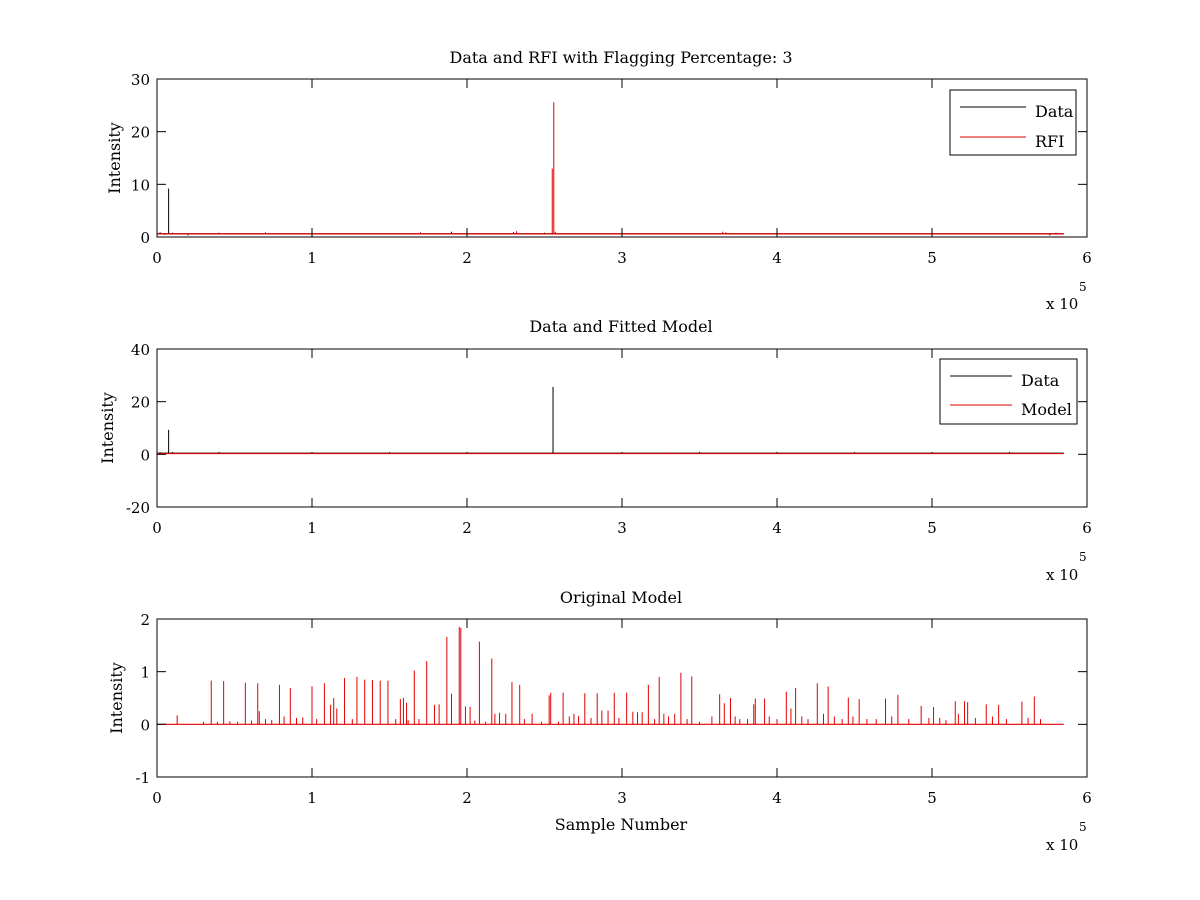 The image size is (1200, 900). I want to click on panel-2-legend-box, so click(1008, 391).